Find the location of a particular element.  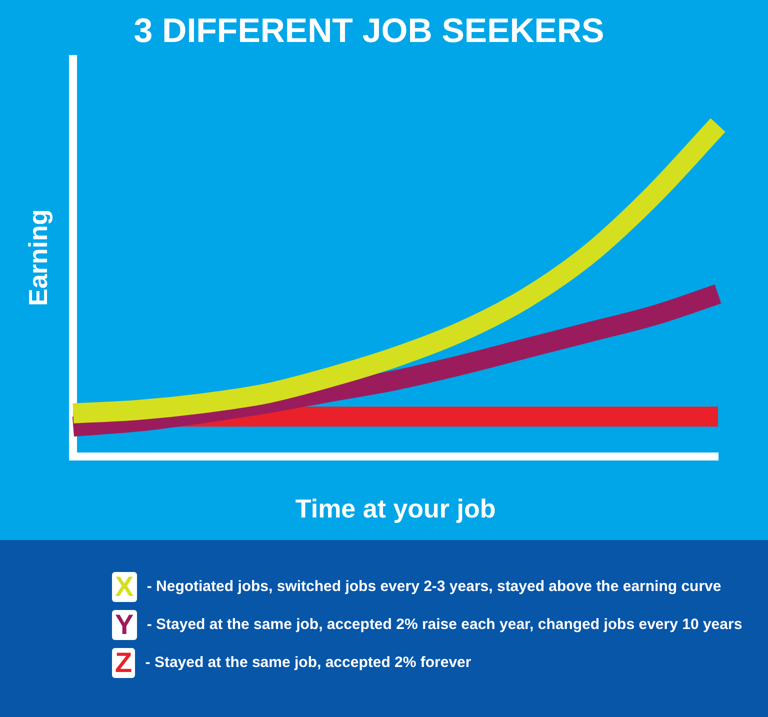

y-axis-title: Earning is located at coordinates (37, 257).